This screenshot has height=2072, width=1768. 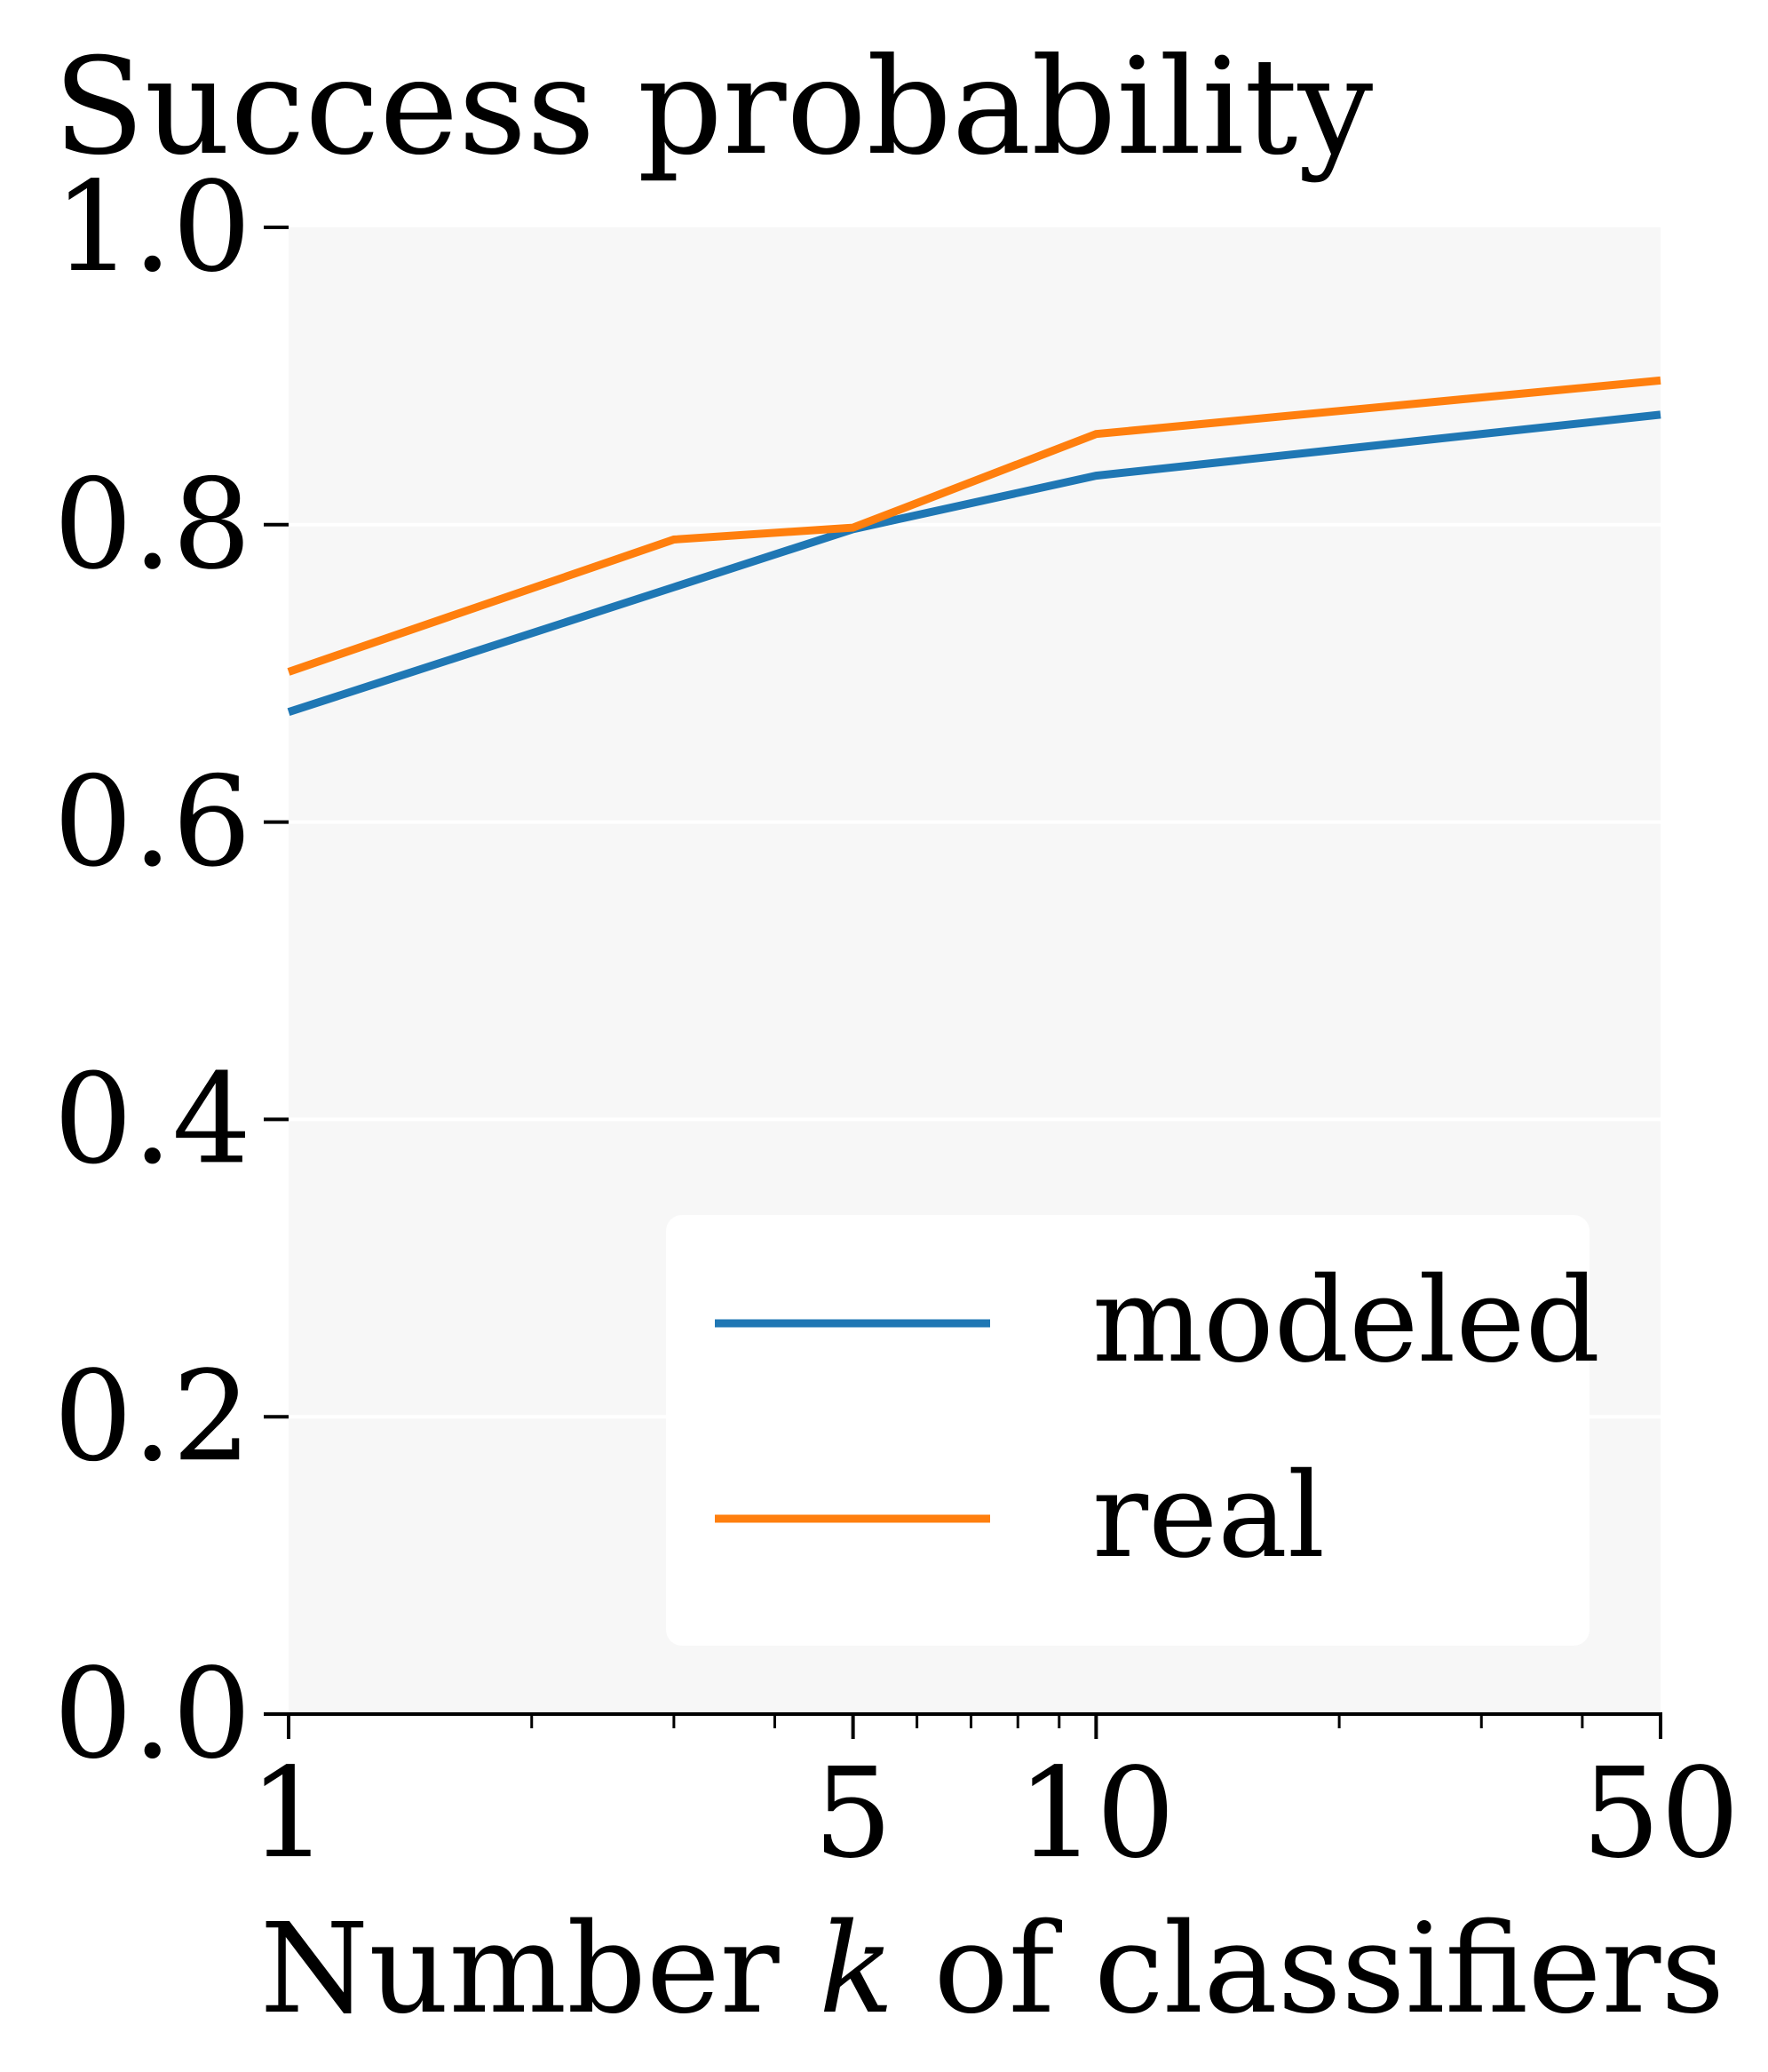 I want to click on legend-label-real: real, so click(x=1208, y=1516).